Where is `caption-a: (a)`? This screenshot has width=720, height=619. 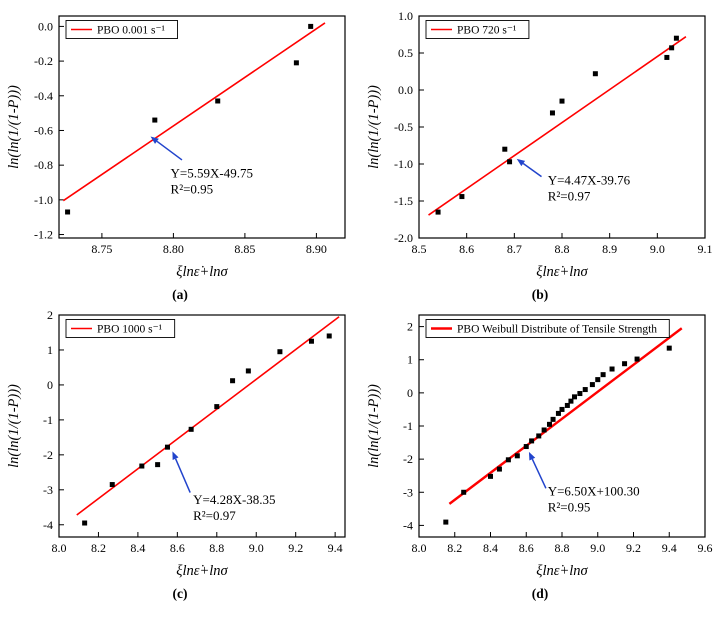 caption-a: (a) is located at coordinates (180, 294).